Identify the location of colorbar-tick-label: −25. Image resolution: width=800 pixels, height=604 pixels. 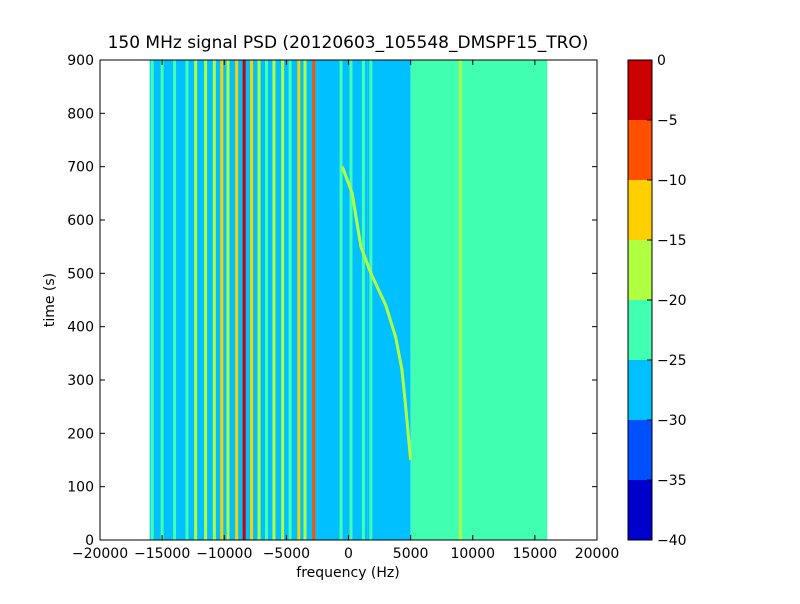
(672, 361).